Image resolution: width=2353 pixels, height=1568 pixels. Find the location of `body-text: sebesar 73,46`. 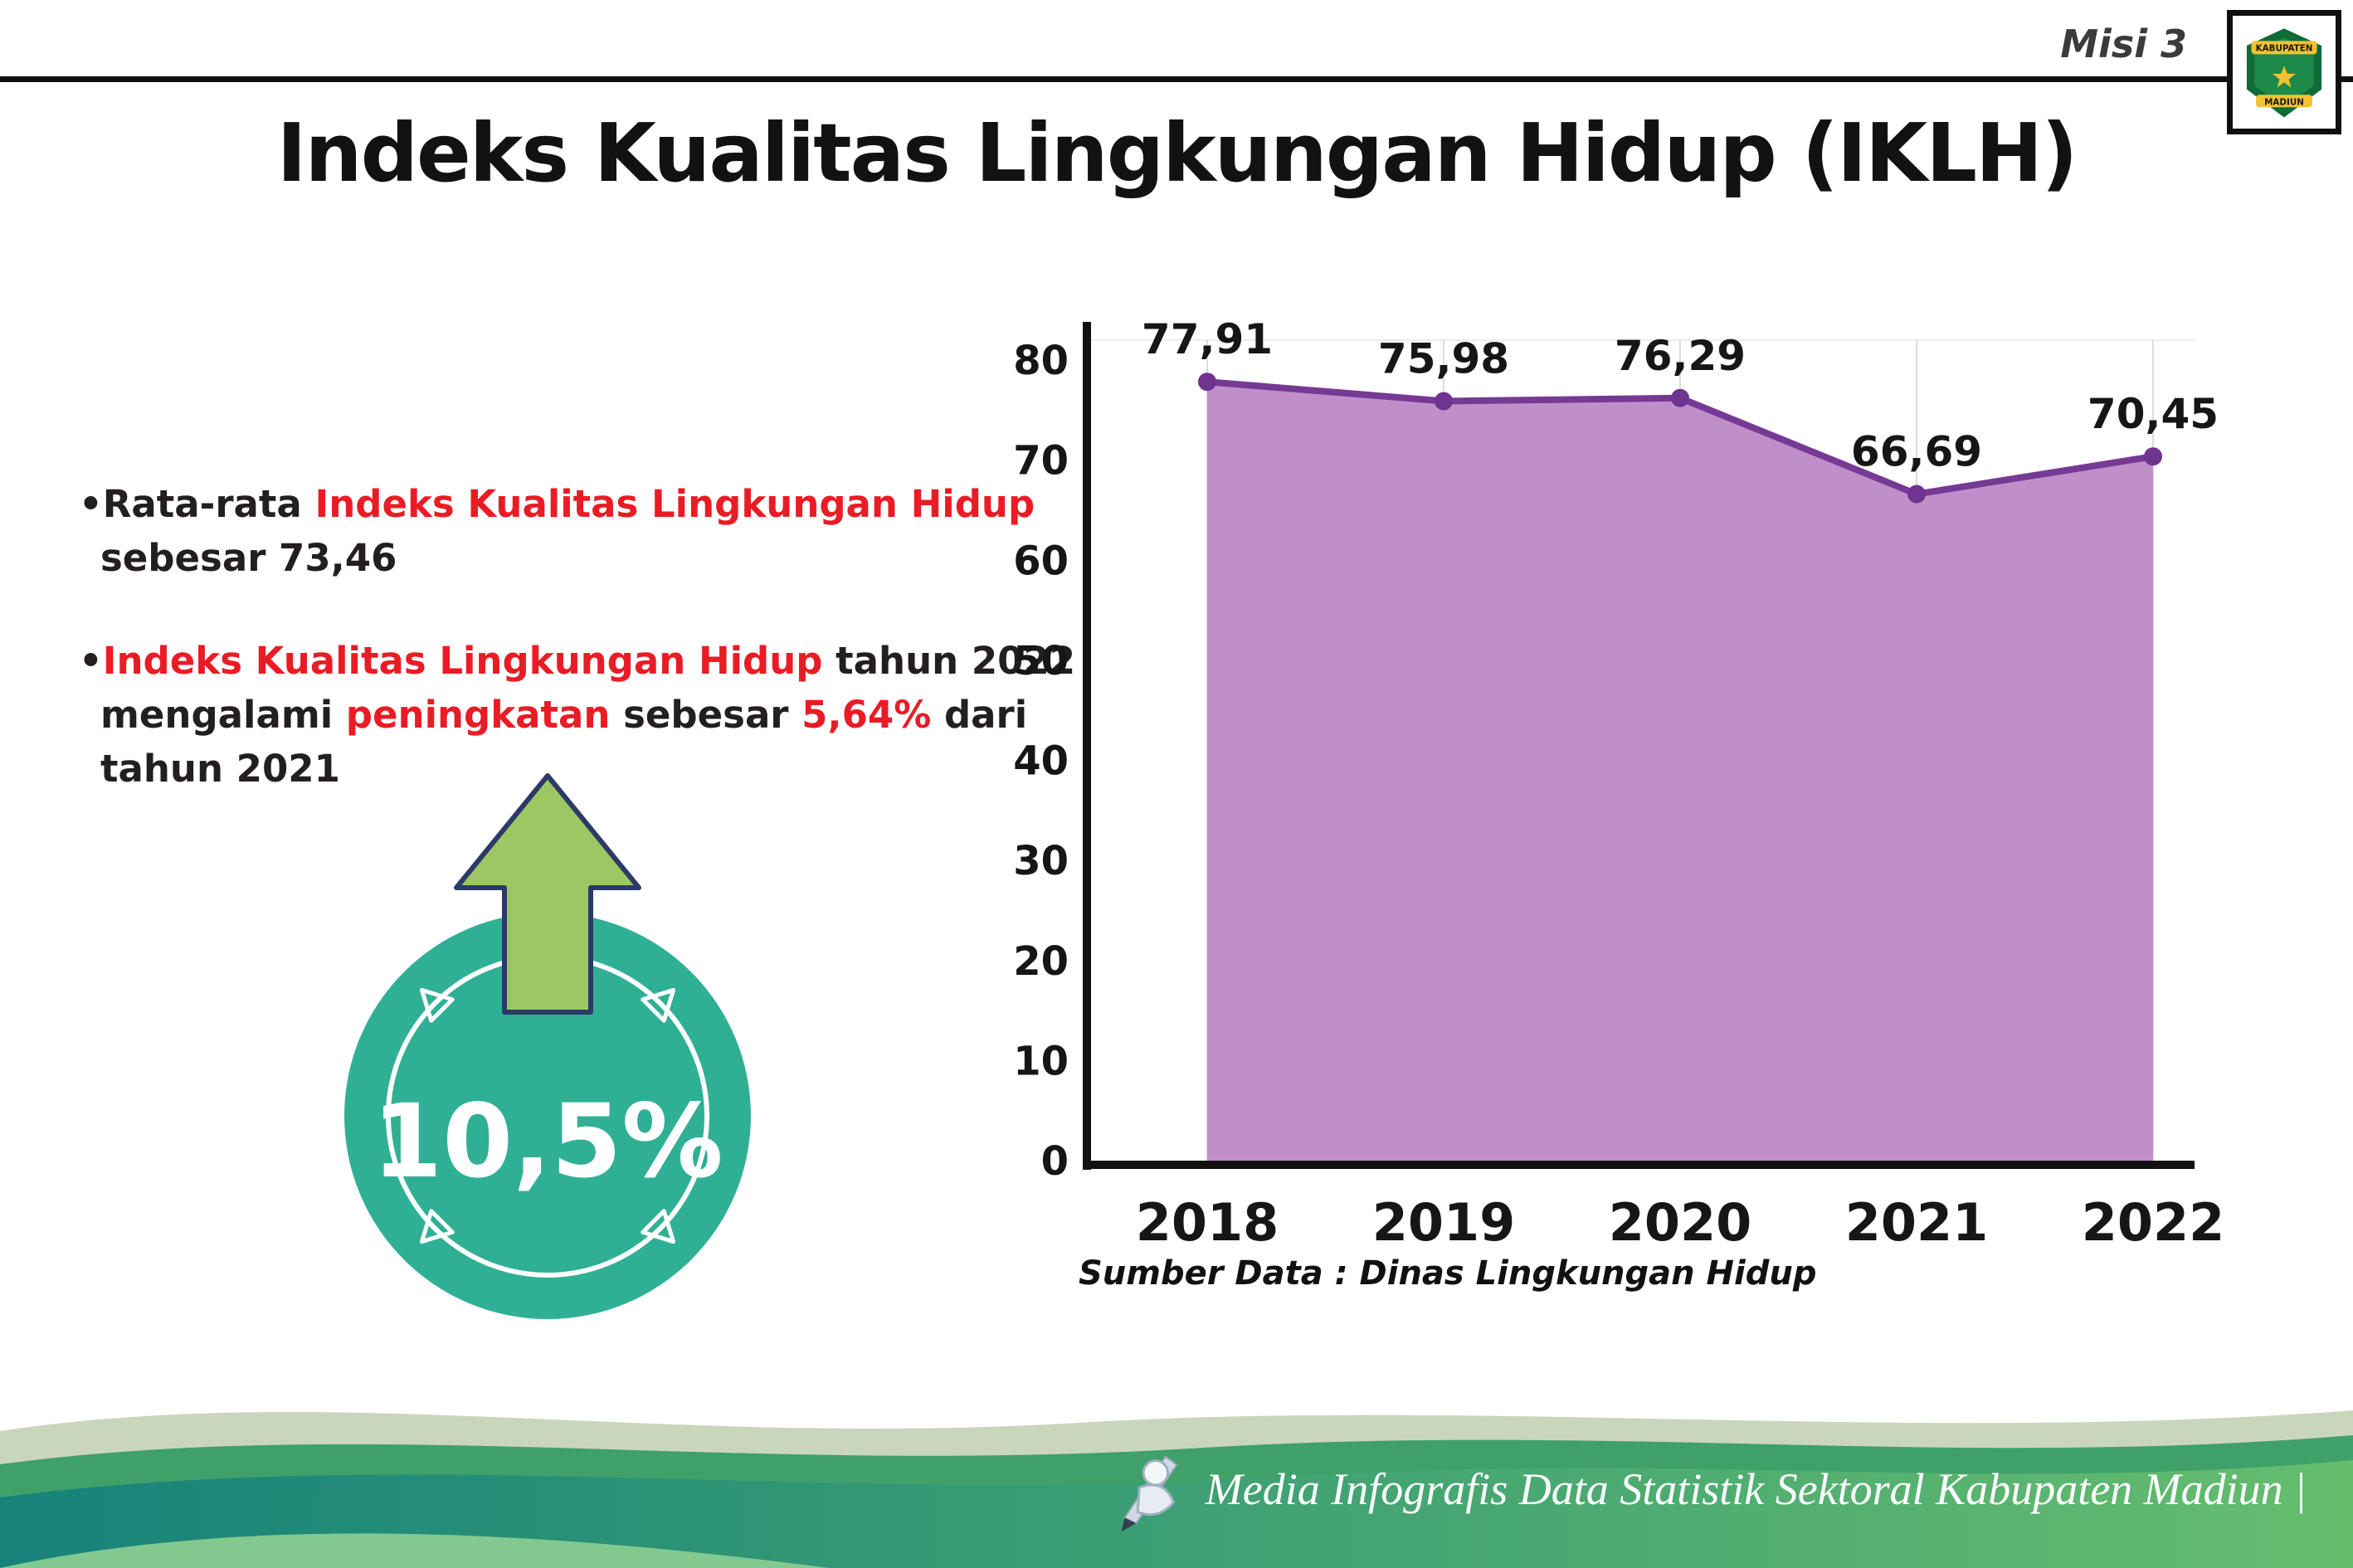

body-text: sebesar 73,46 is located at coordinates (248, 558).